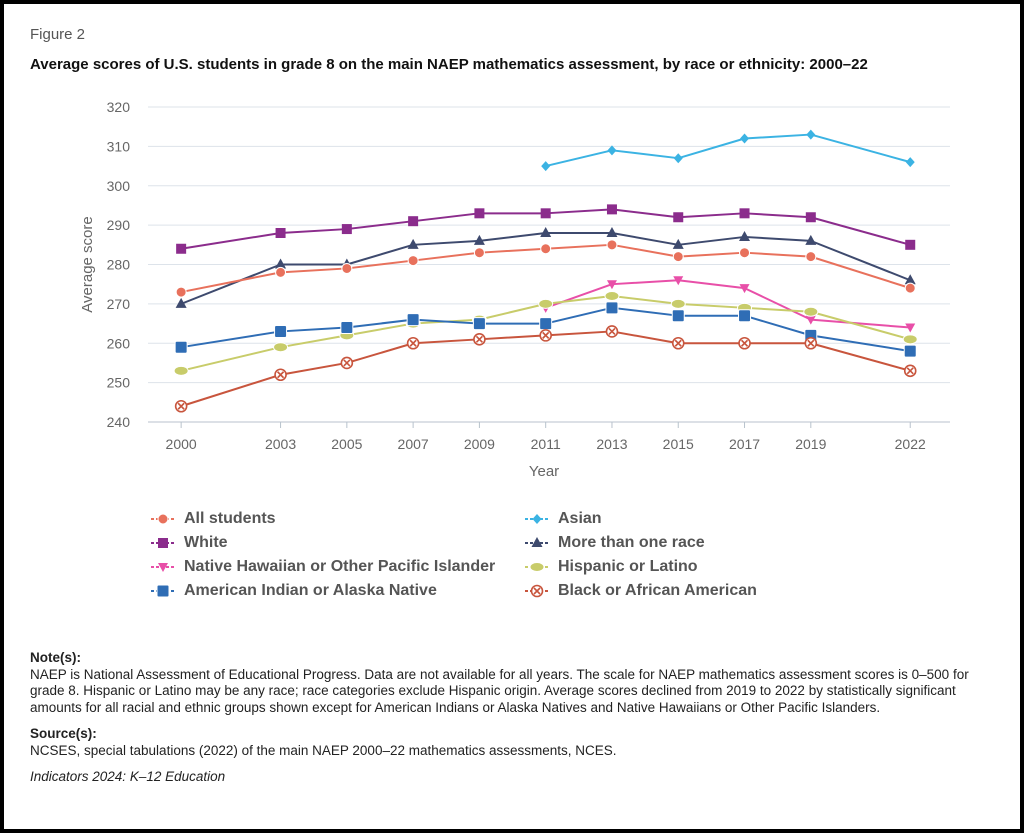  Describe the element at coordinates (611, 567) in the screenshot. I see `legend-item-hispanic-or-latino: Hispanic or Latino` at that location.